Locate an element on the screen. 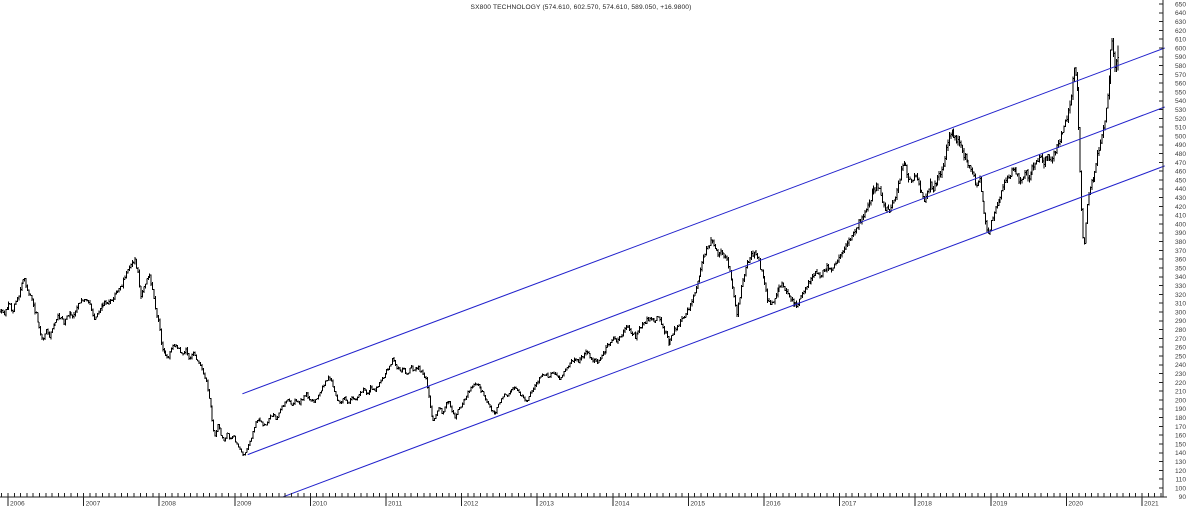 This screenshot has width=1188, height=509. y-axis-tick-label: 430 is located at coordinates (1180, 198).